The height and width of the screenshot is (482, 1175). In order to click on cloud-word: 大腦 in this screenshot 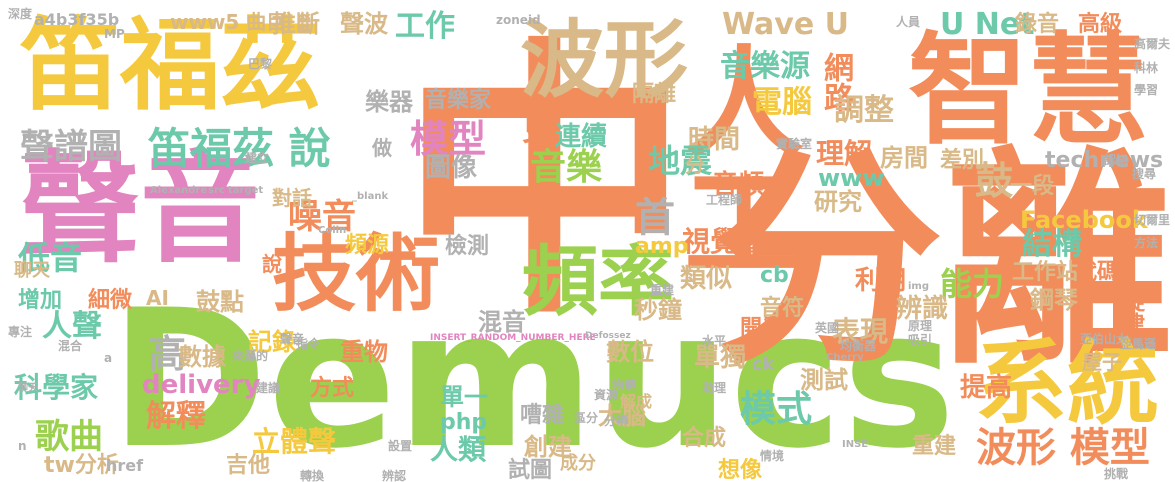, I will do `click(622, 416)`.